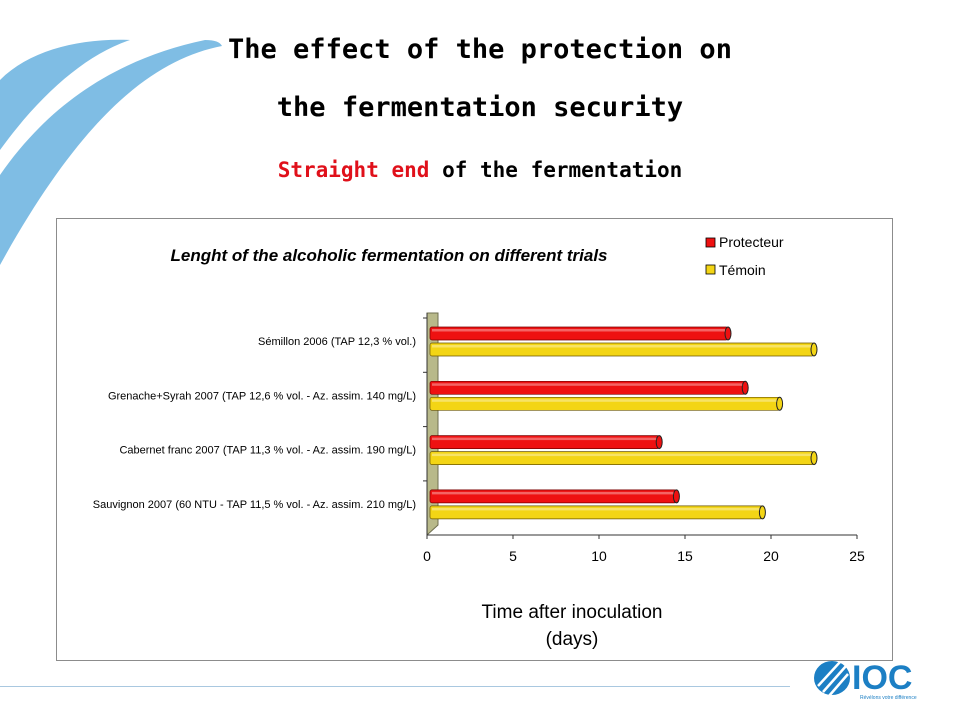 The image size is (960, 720). What do you see at coordinates (751, 242) in the screenshot?
I see `legend-label-protecteur: Protecteur` at bounding box center [751, 242].